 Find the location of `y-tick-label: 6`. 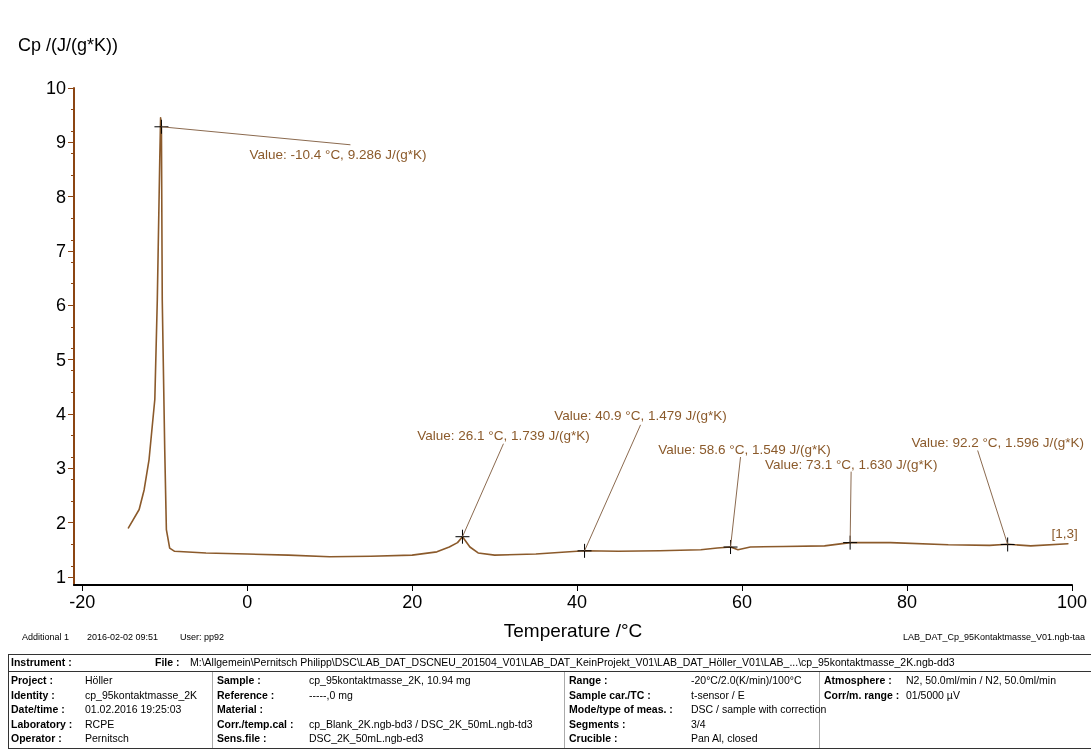

y-tick-label: 6 is located at coordinates (60, 305).